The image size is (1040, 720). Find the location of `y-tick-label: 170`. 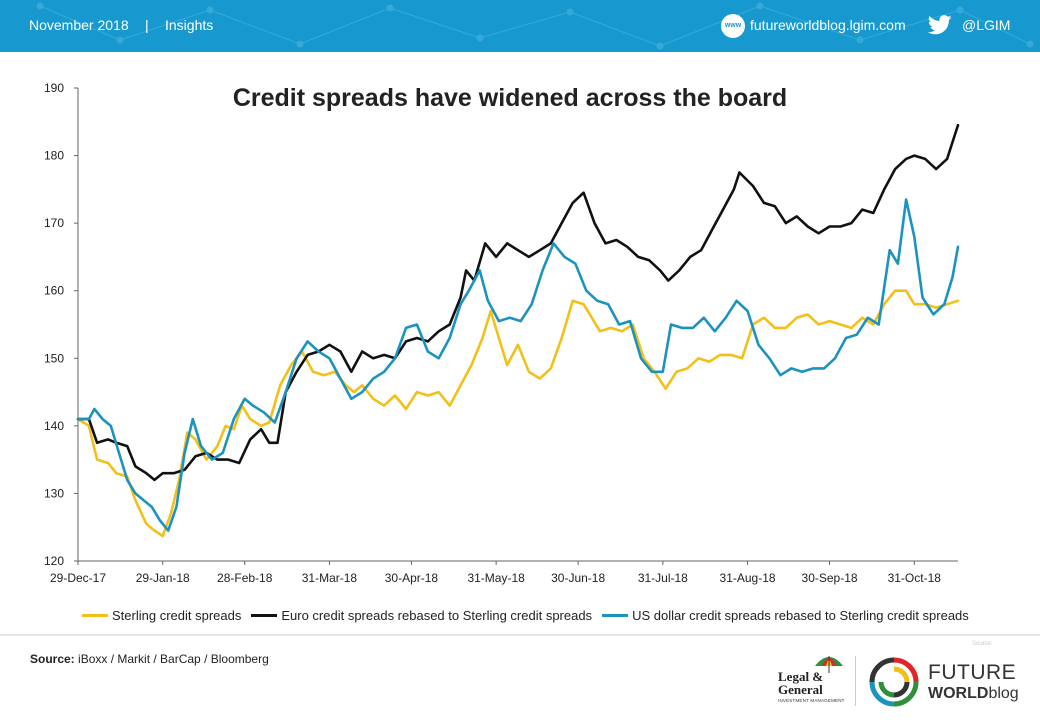

y-tick-label: 170 is located at coordinates (54, 223).